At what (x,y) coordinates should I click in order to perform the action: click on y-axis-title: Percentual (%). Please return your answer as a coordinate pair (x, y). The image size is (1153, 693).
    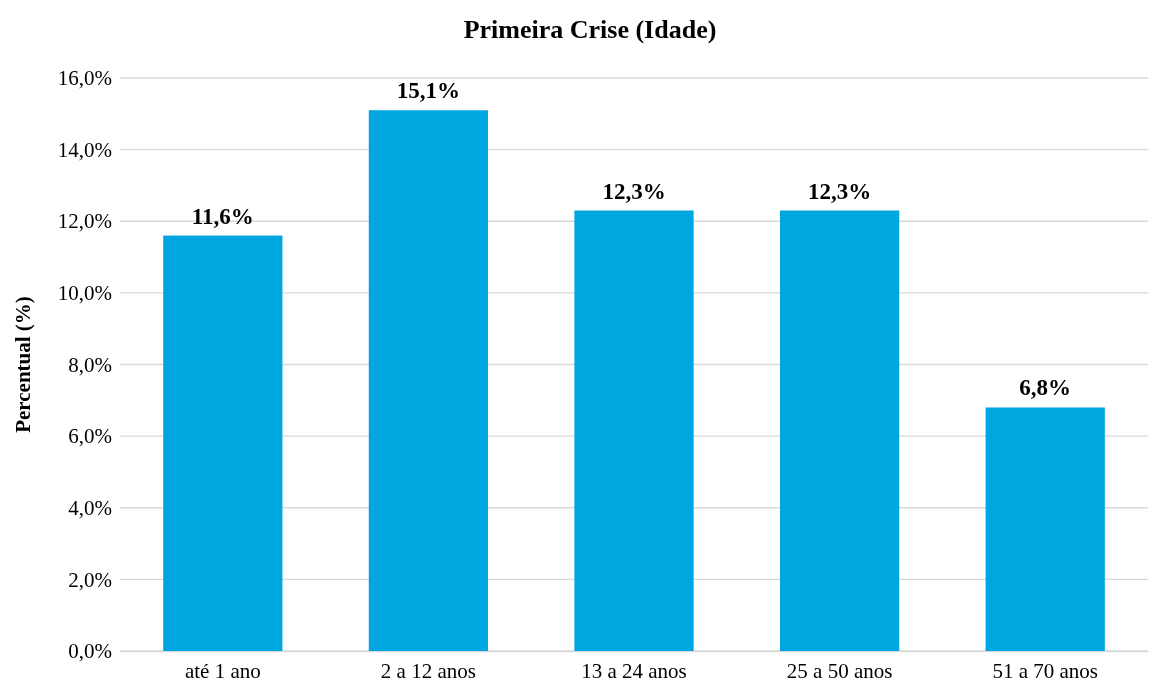
    Looking at the image, I should click on (23, 364).